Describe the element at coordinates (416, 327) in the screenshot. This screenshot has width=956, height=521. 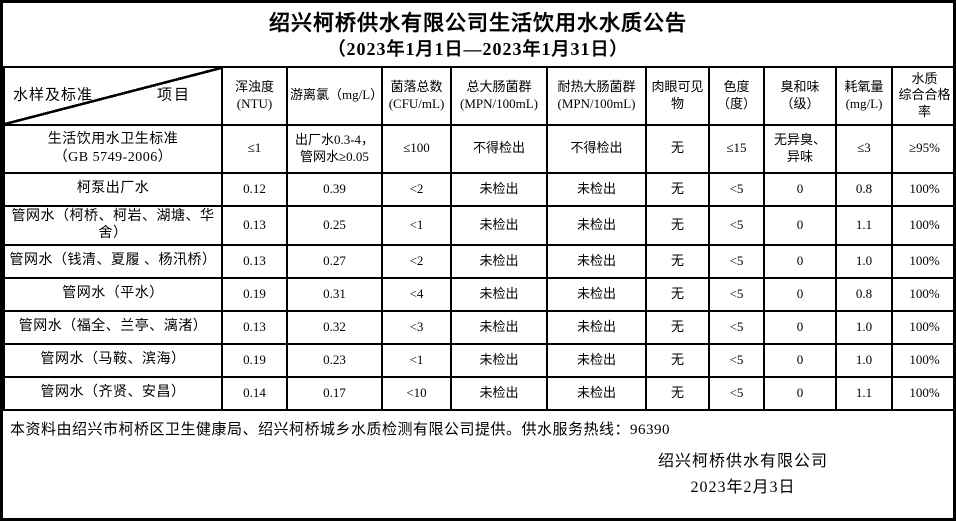
I see `value-cell: <3` at that location.